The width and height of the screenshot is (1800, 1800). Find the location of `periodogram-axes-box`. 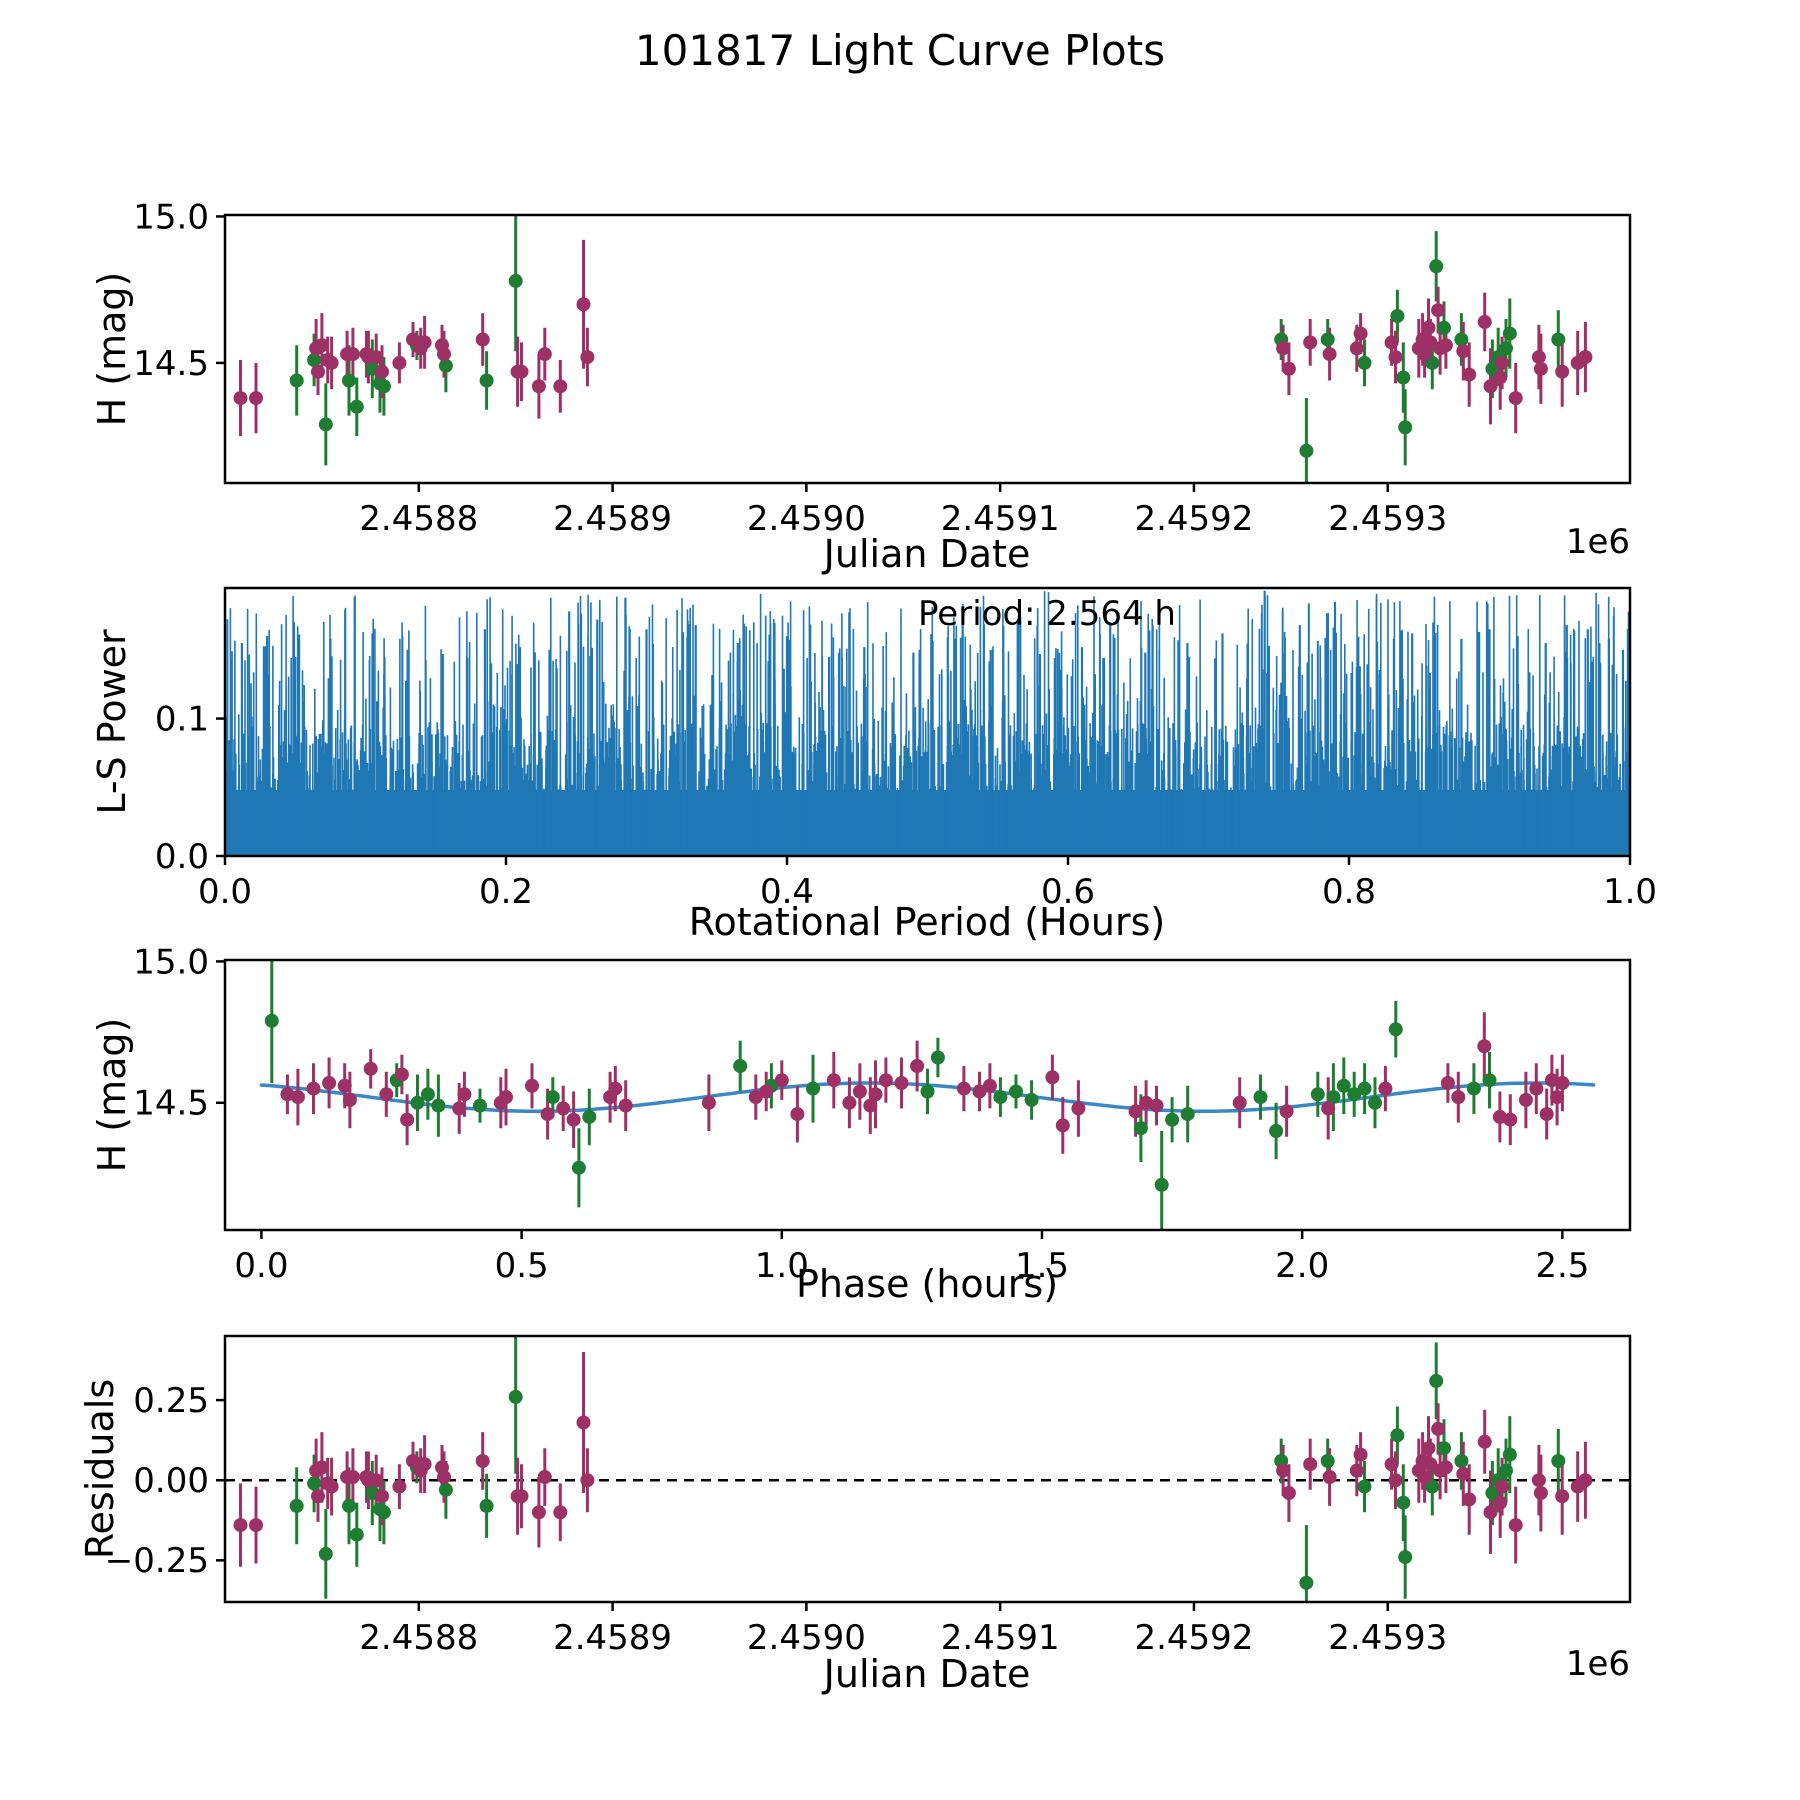

periodogram-axes-box is located at coordinates (927, 722).